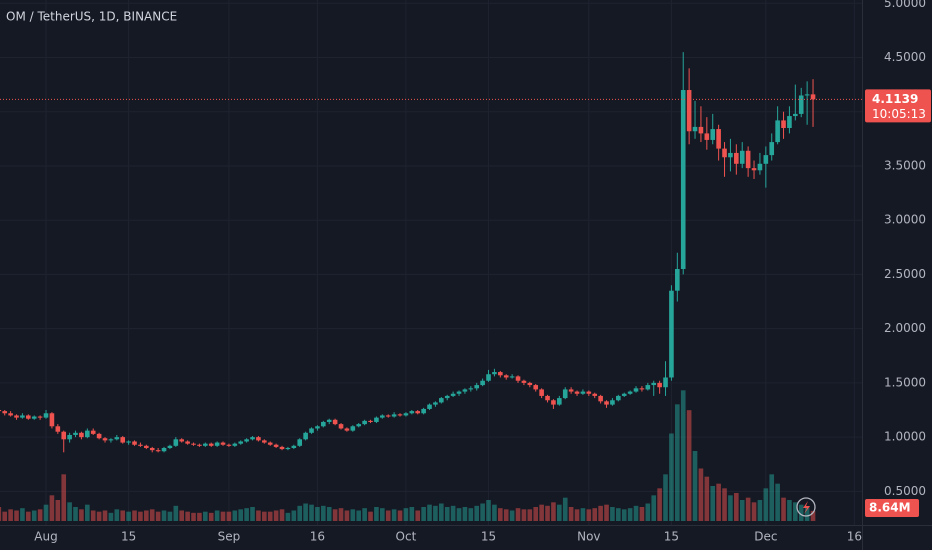 The image size is (932, 550). Describe the element at coordinates (905, 57) in the screenshot. I see `y-tick-label: 4.5000` at that location.